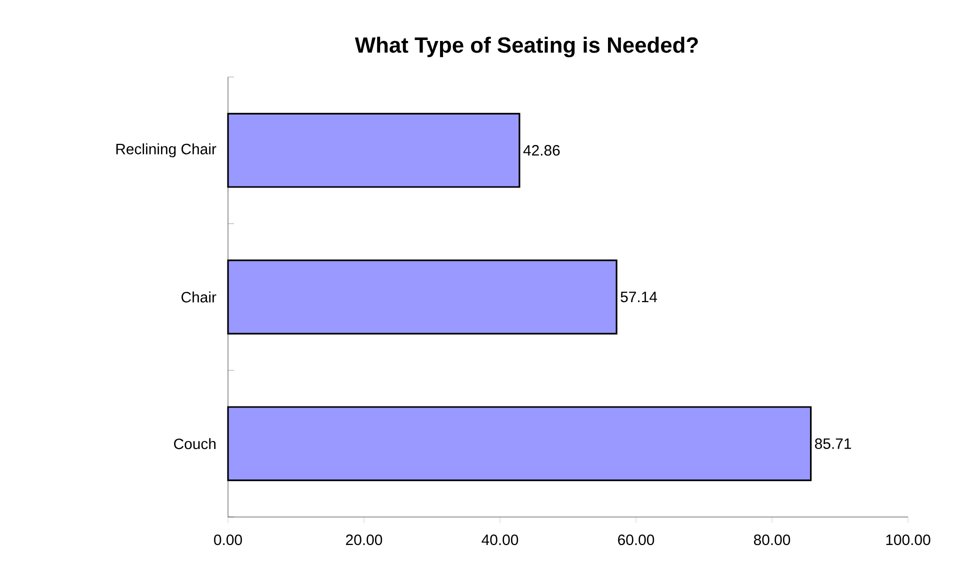 This screenshot has width=961, height=577. What do you see at coordinates (833, 443) in the screenshot?
I see `data-label: 85.71` at bounding box center [833, 443].